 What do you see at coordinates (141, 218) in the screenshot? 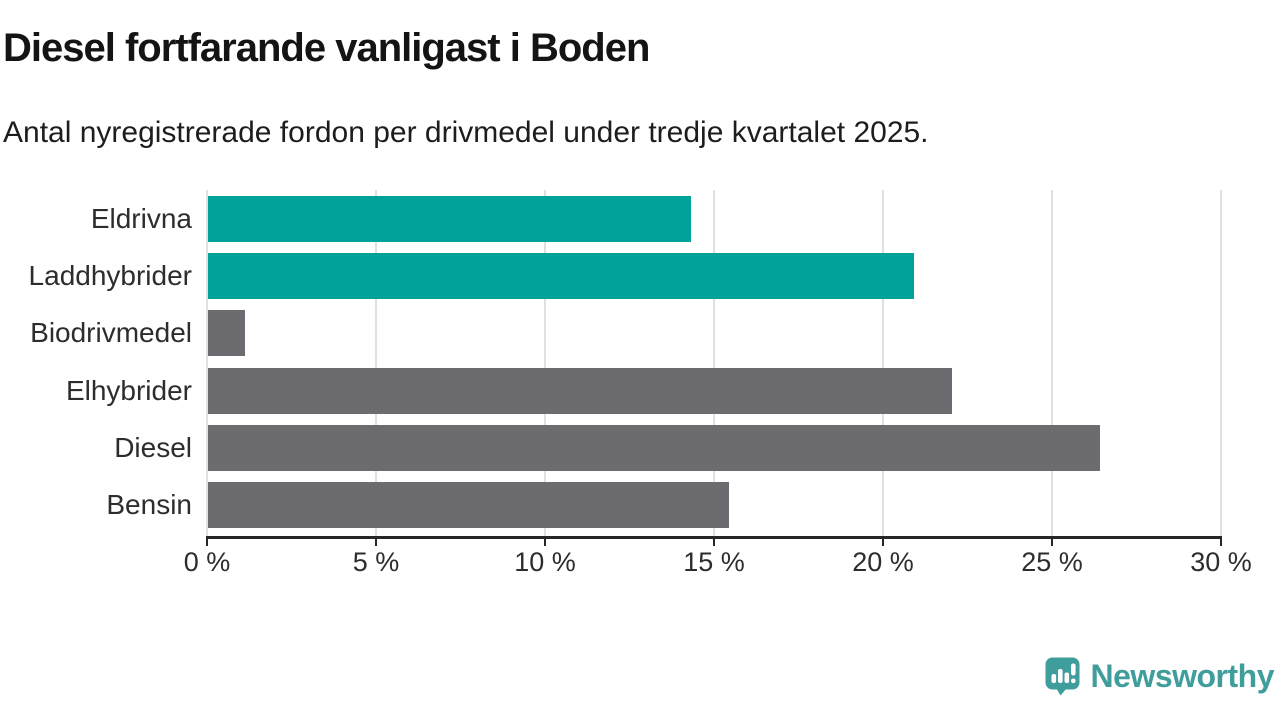
I see `category-label-eldrivna: Eldrivna` at bounding box center [141, 218].